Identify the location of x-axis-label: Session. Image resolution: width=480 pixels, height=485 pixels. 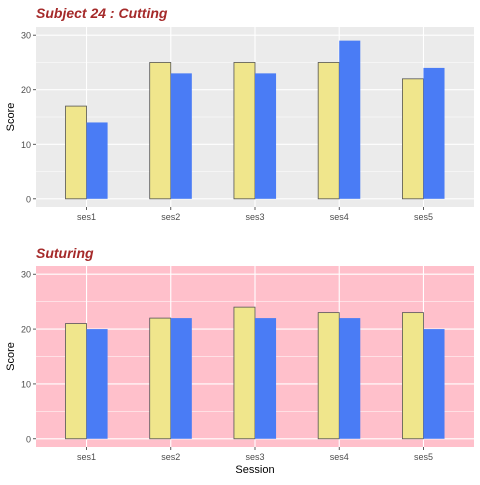
(254, 470).